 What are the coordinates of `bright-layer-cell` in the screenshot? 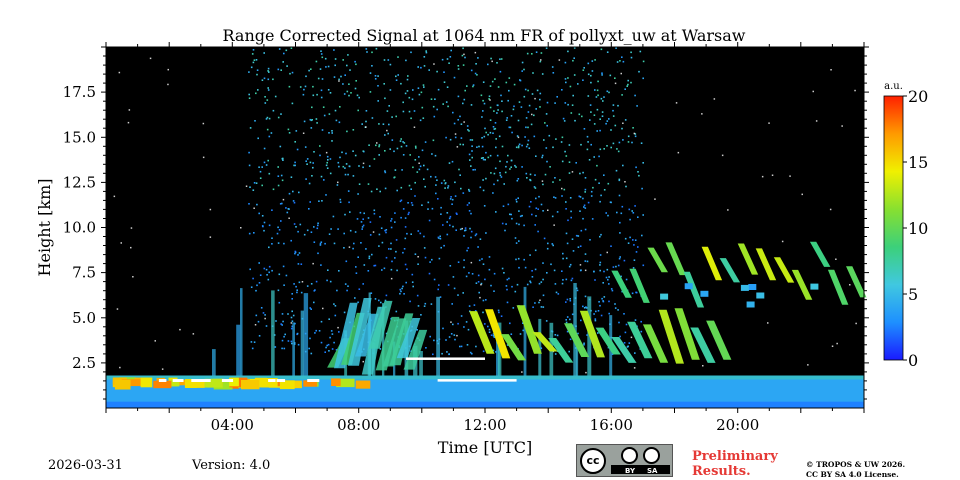 It's located at (146, 382).